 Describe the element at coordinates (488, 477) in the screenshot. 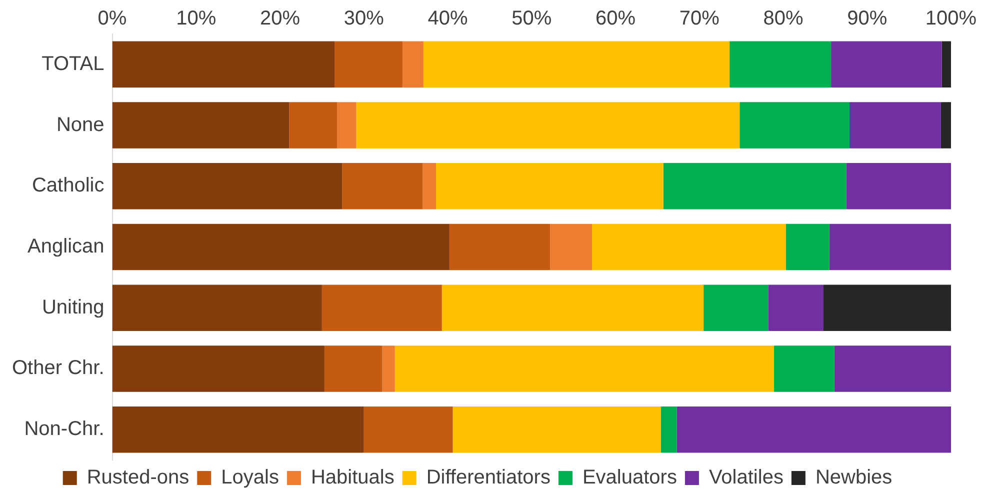

I see `legend-label: Differentiators` at that location.